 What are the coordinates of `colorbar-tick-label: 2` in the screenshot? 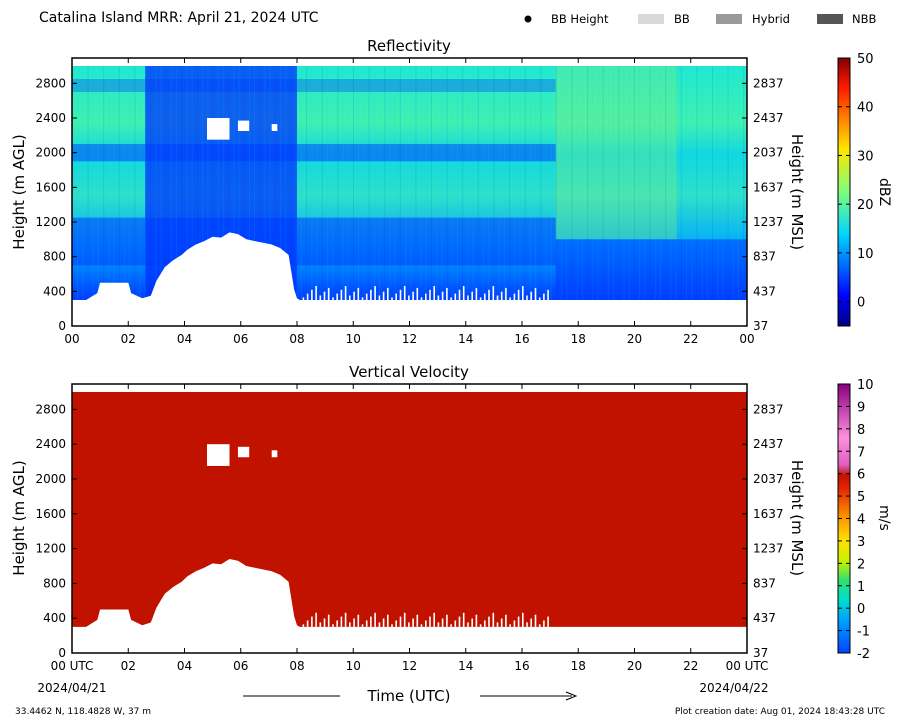 It's located at (861, 564).